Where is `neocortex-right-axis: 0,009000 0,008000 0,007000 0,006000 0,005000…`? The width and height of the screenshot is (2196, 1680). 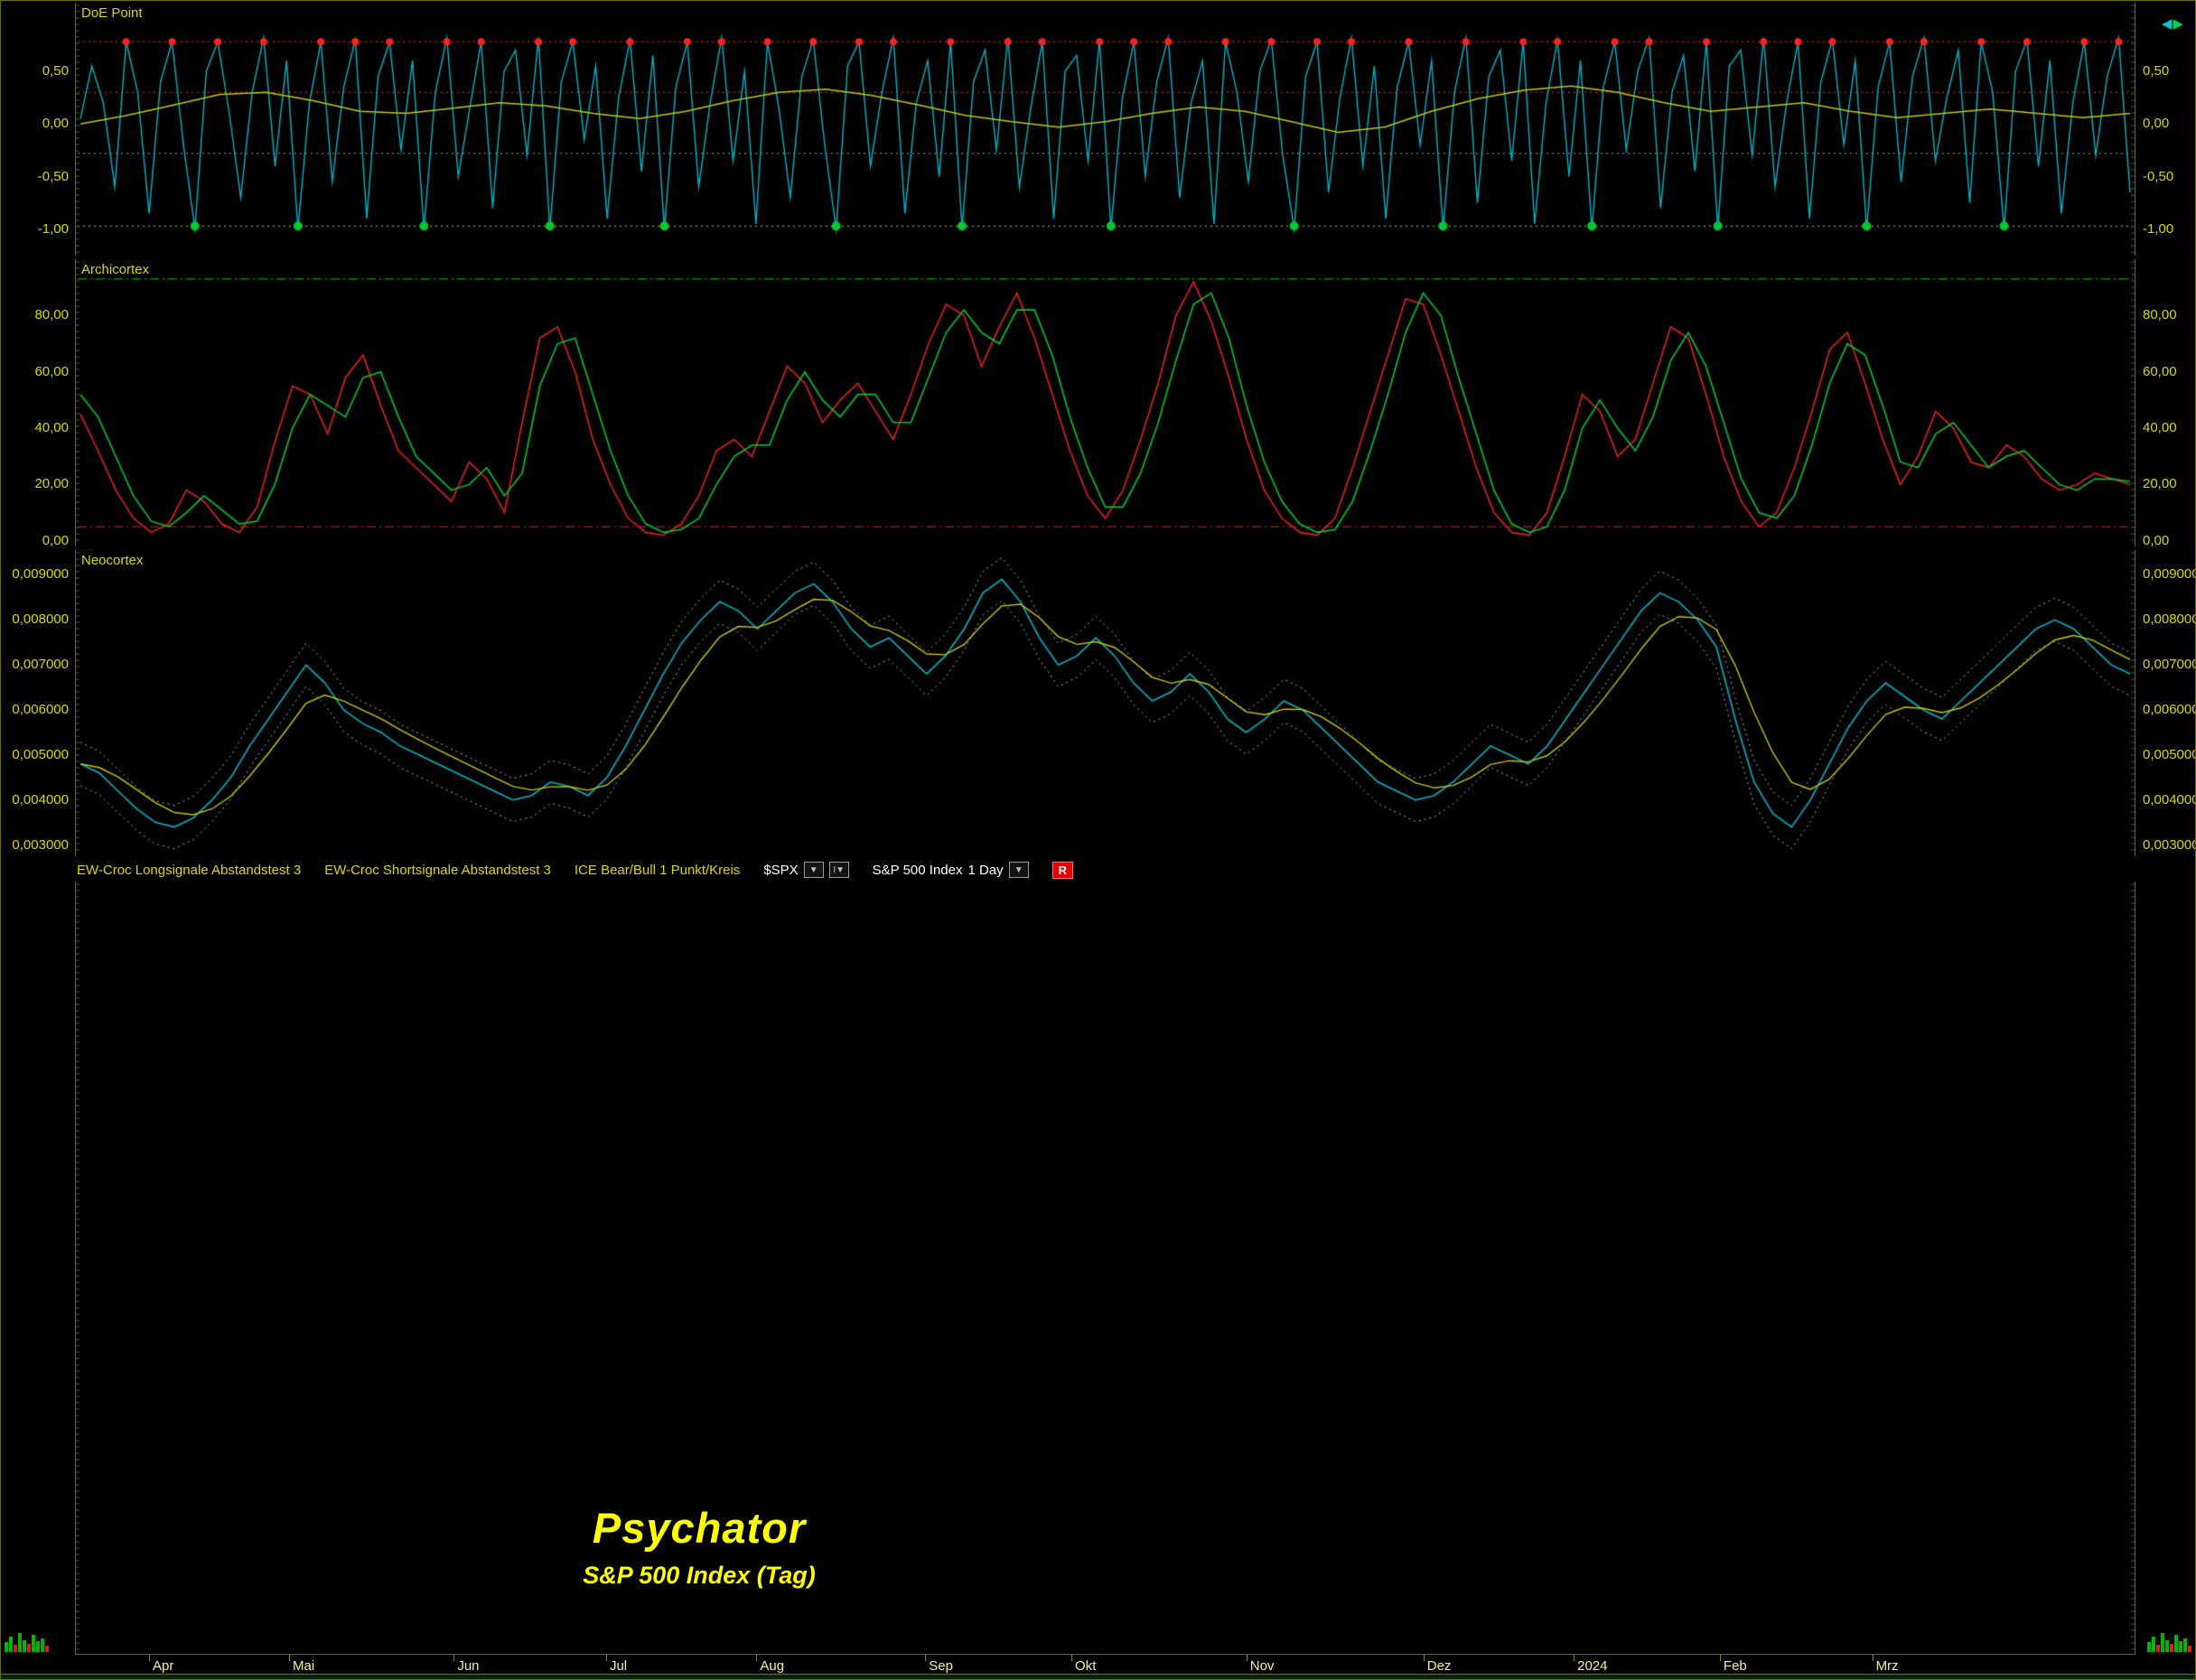
neocortex-right-axis: 0,009000 0,008000 0,007000 0,006000 0,005000… is located at coordinates (2166, 703).